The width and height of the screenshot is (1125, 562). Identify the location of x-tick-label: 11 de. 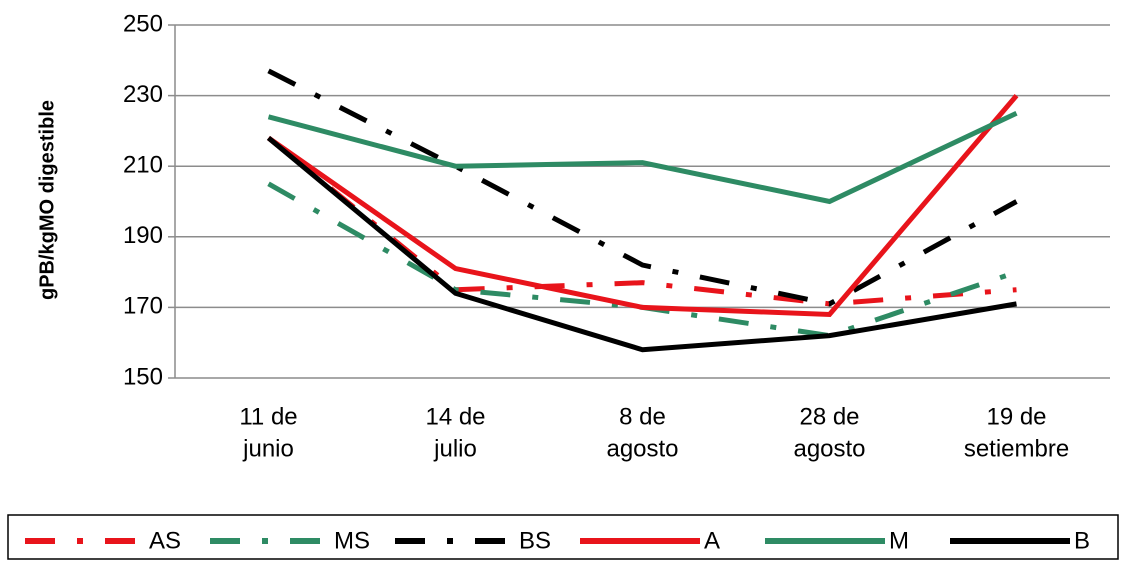
(268, 416).